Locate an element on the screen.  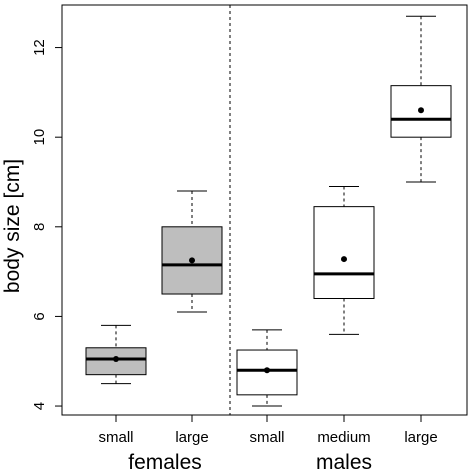
y-tick-label: 4 is located at coordinates (39, 406).